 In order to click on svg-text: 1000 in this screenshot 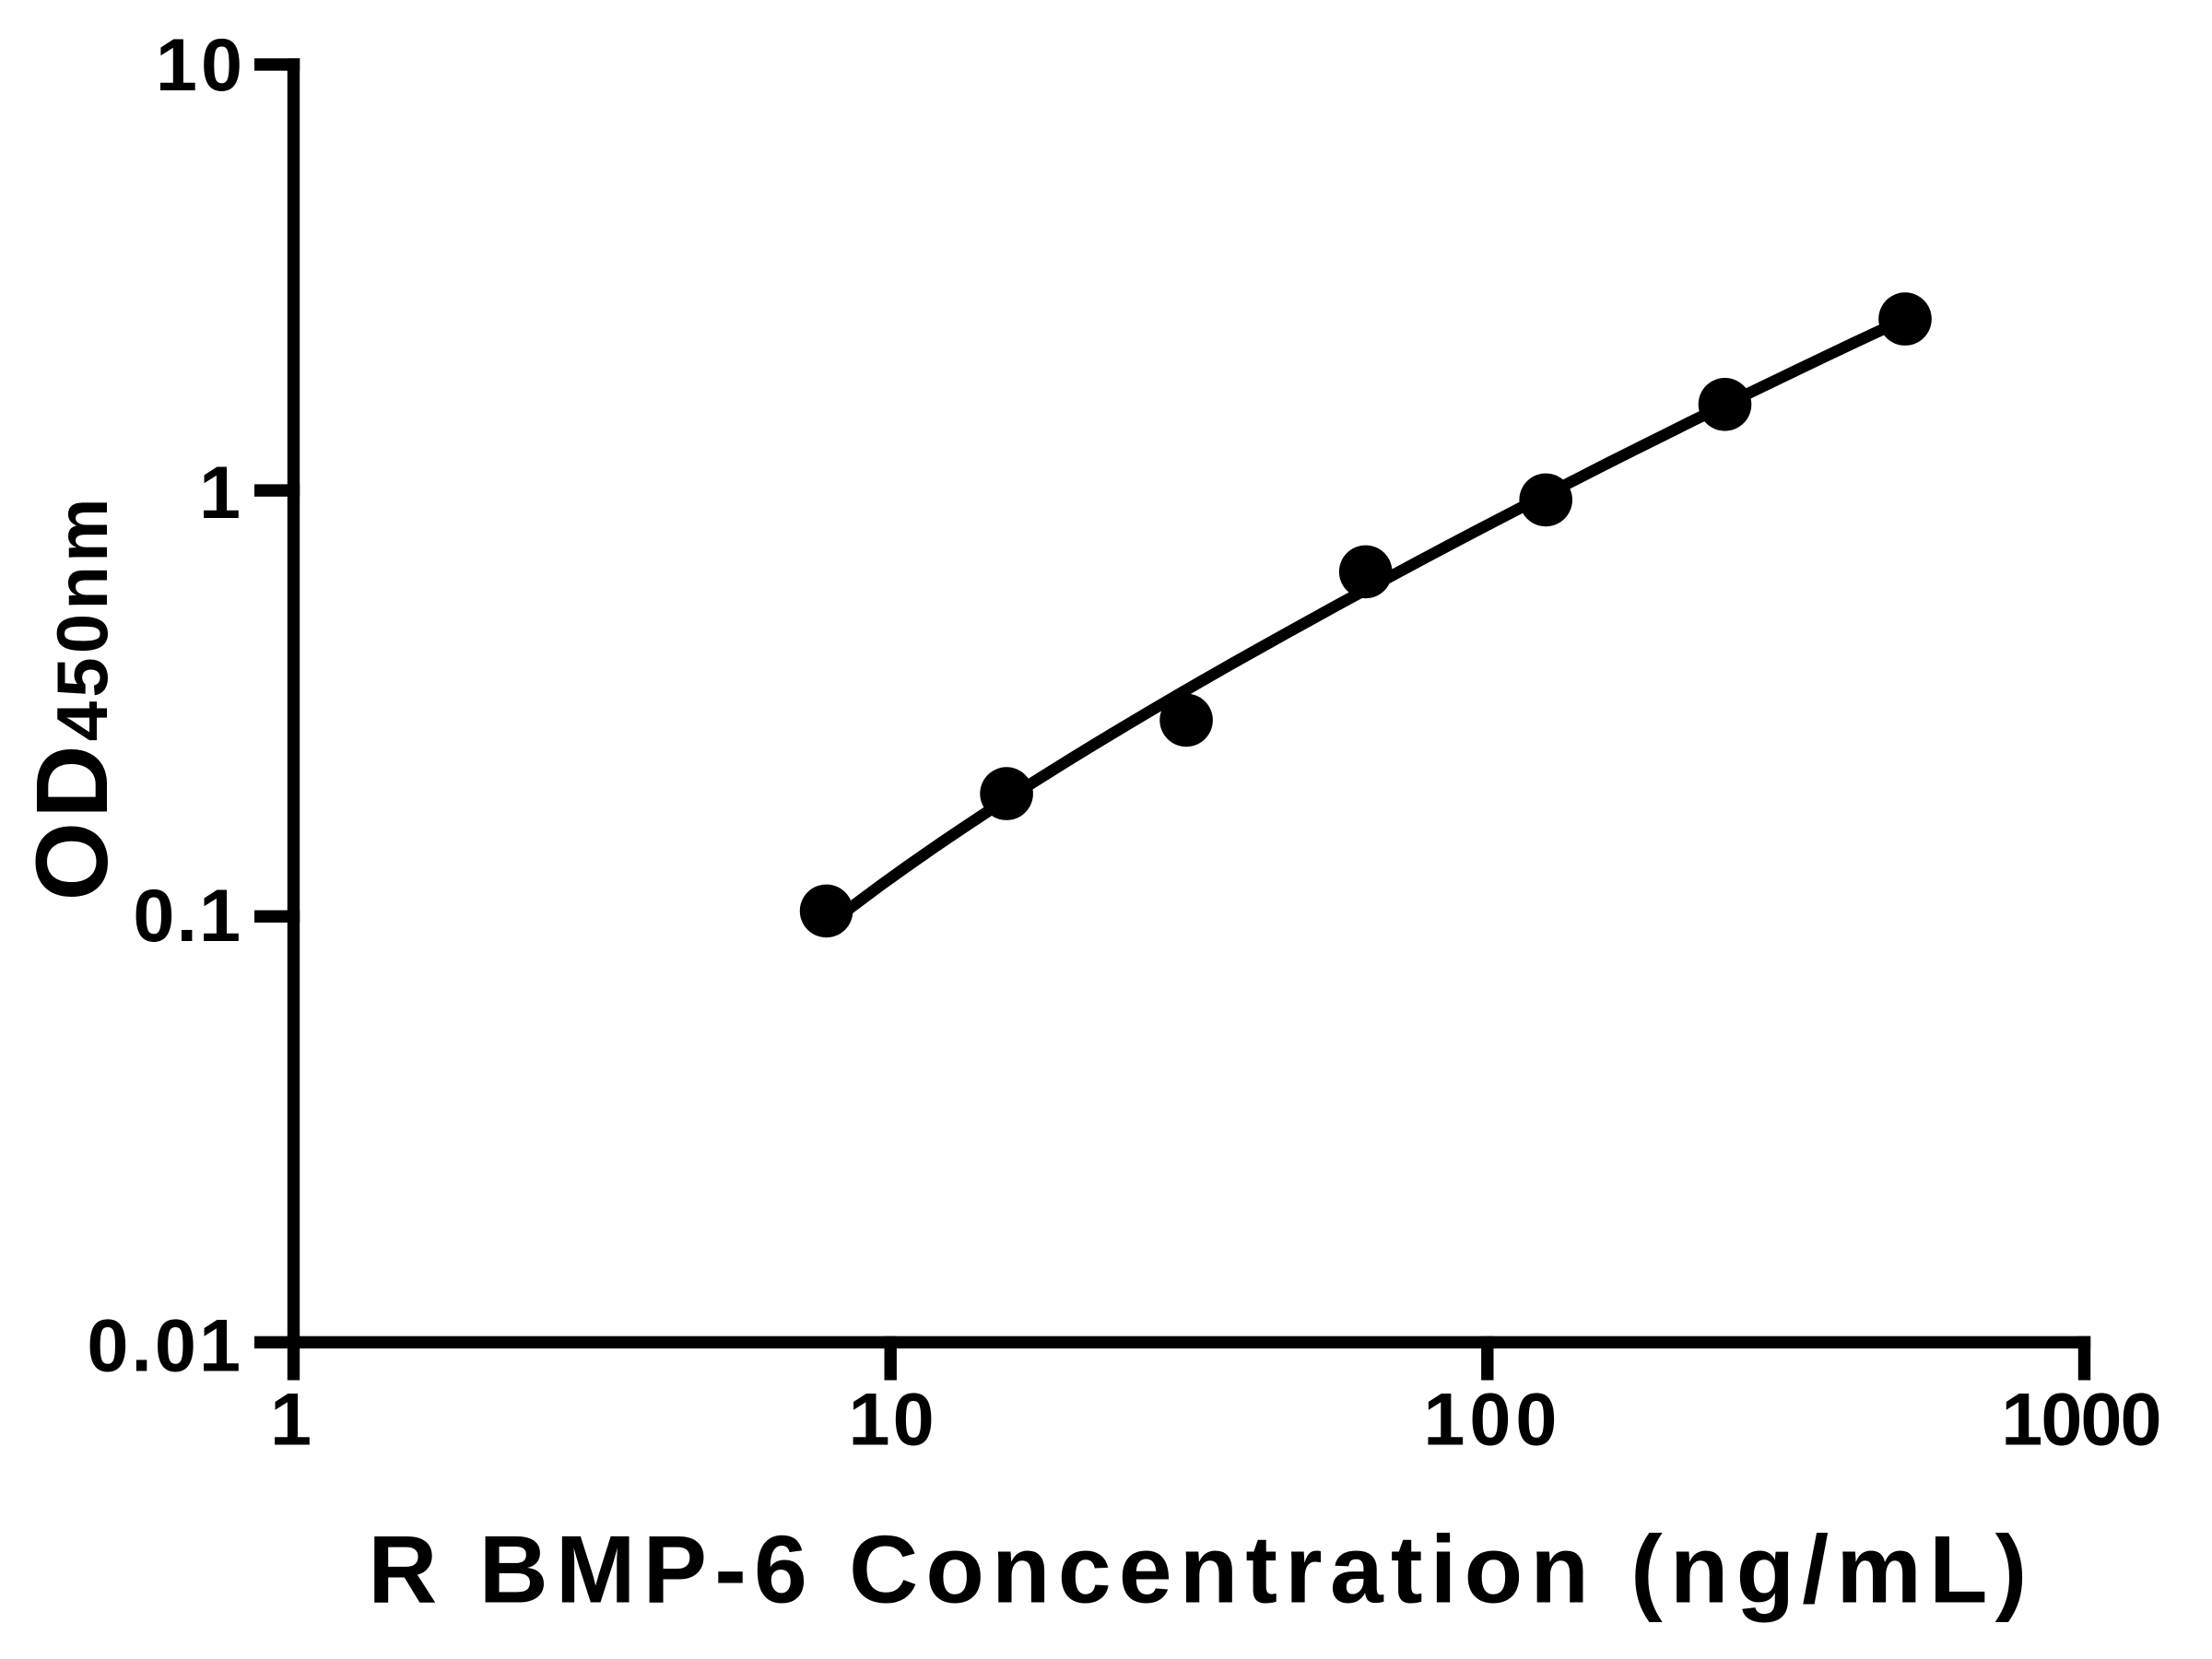, I will do `click(2080, 1419)`.